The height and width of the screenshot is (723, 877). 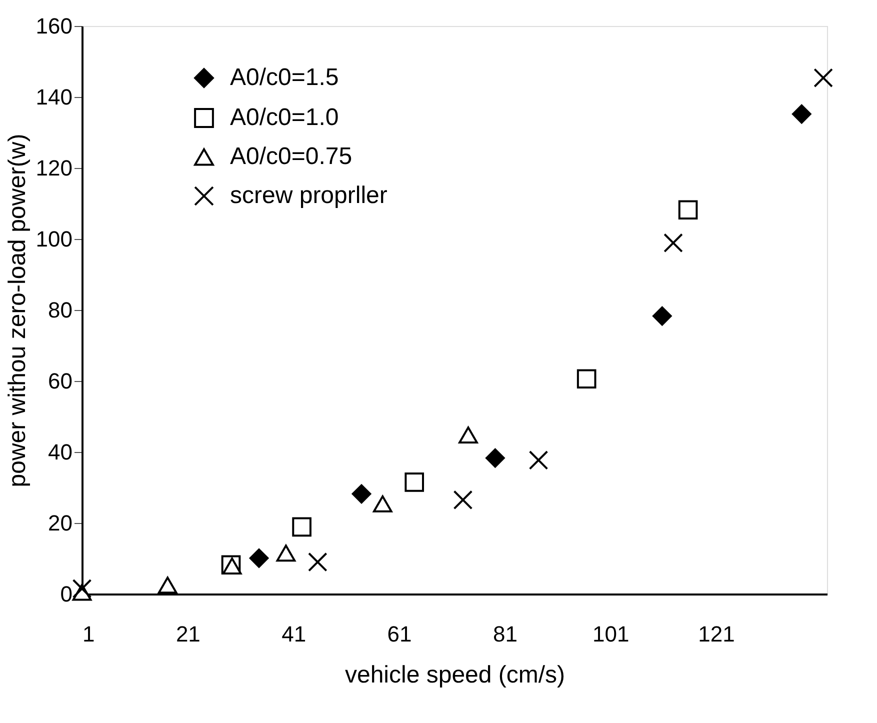 I want to click on x-tick-label: 1, so click(x=88, y=634).